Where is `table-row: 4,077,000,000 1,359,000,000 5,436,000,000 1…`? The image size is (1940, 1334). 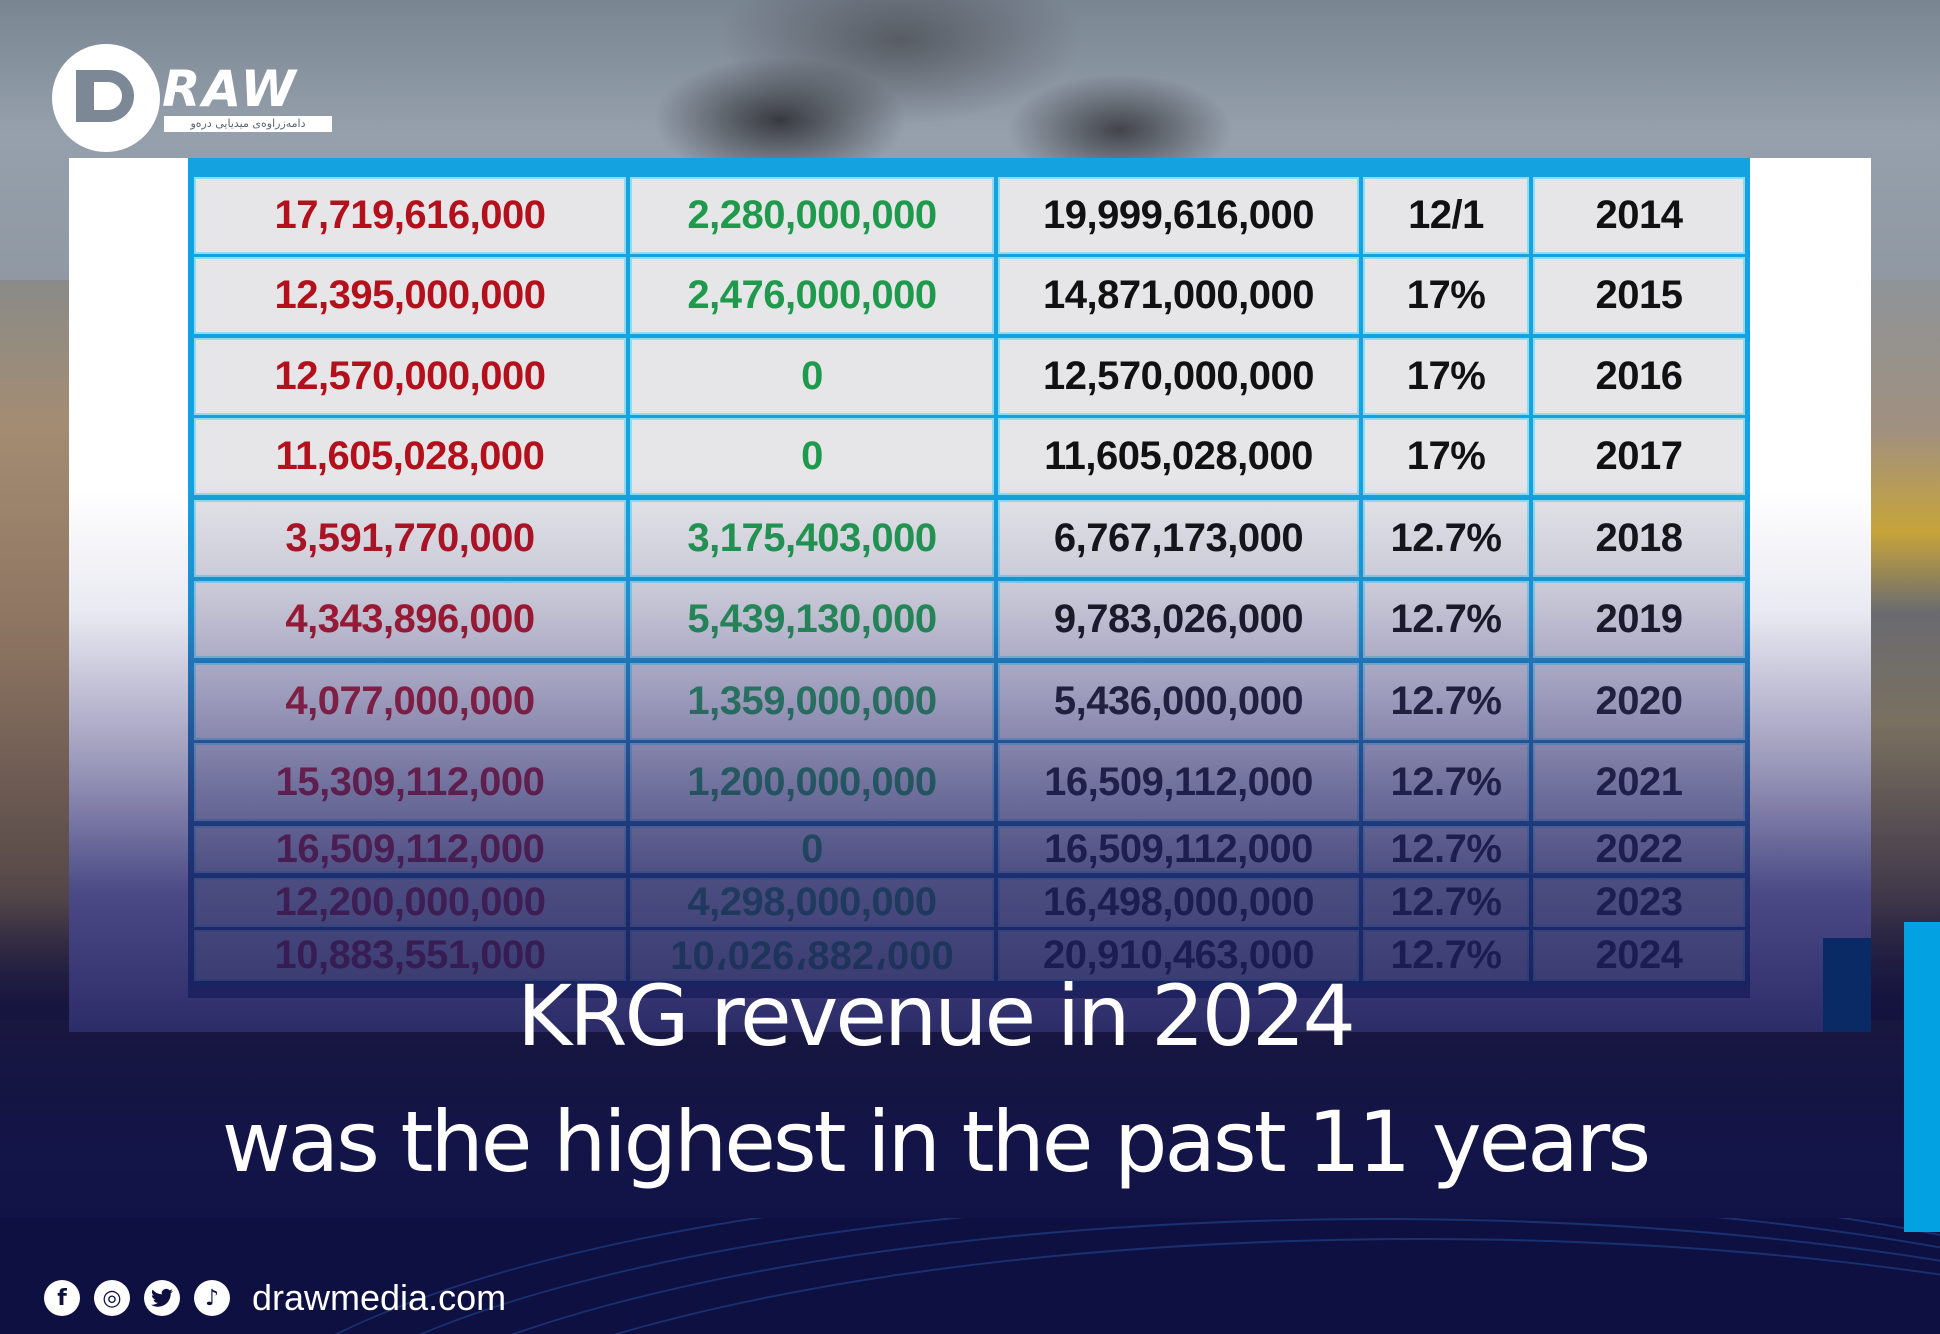 table-row: 4,077,000,000 1,359,000,000 5,436,000,000 1… is located at coordinates (966, 701).